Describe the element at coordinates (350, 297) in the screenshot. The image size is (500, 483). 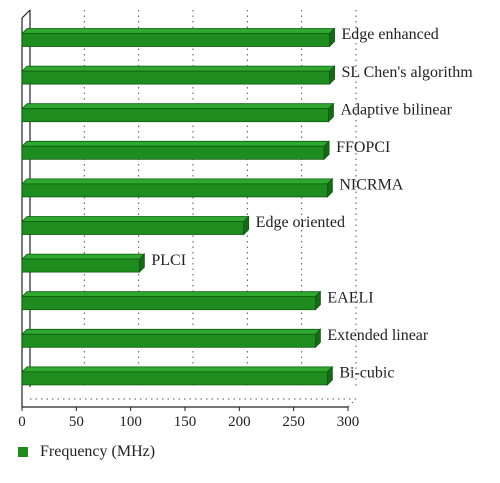
I see `bar-label: EAELI` at that location.